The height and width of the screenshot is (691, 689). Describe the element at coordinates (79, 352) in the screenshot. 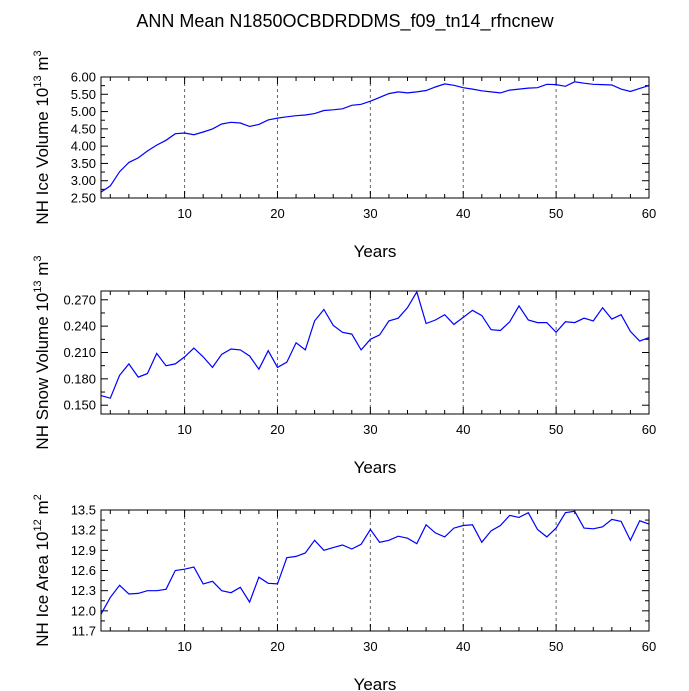

I see `y-tick-label: 0.210` at that location.